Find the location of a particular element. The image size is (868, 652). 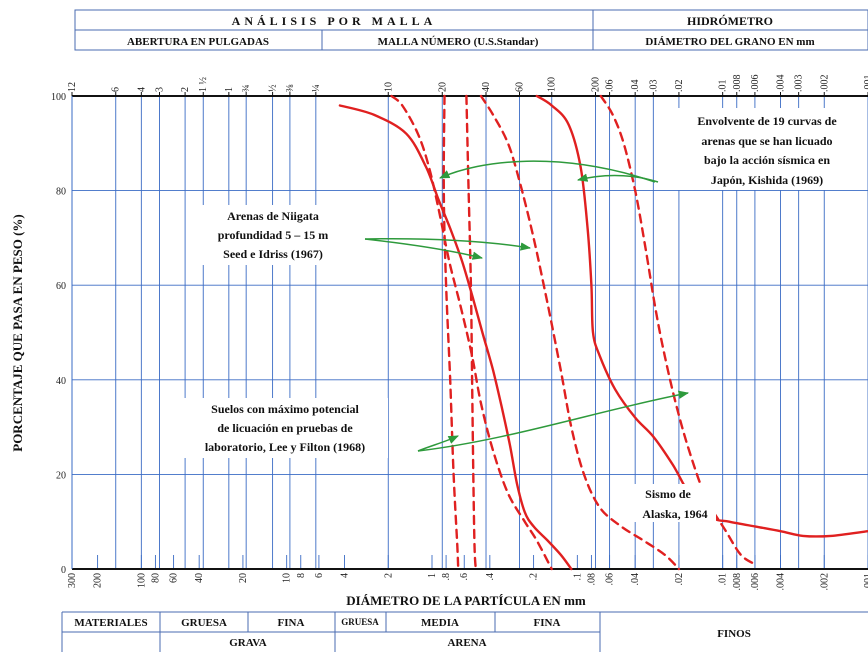

top-tick-label: 2 is located at coordinates (185, 89).